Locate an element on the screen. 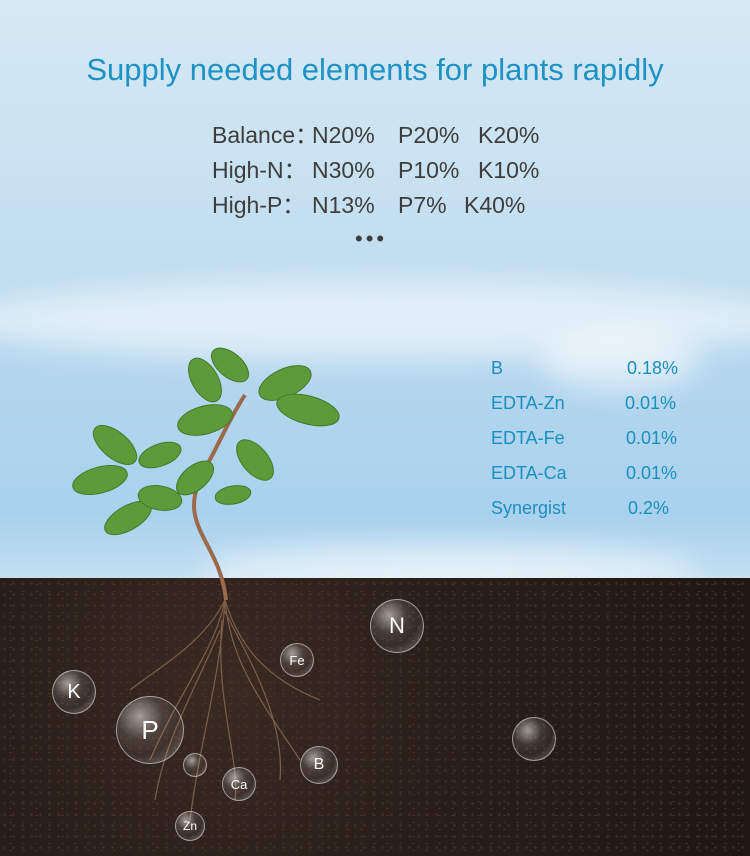 Image resolution: width=750 pixels, height=856 pixels. trace-element: EDTA-Ca 0.01% is located at coordinates (601, 476).